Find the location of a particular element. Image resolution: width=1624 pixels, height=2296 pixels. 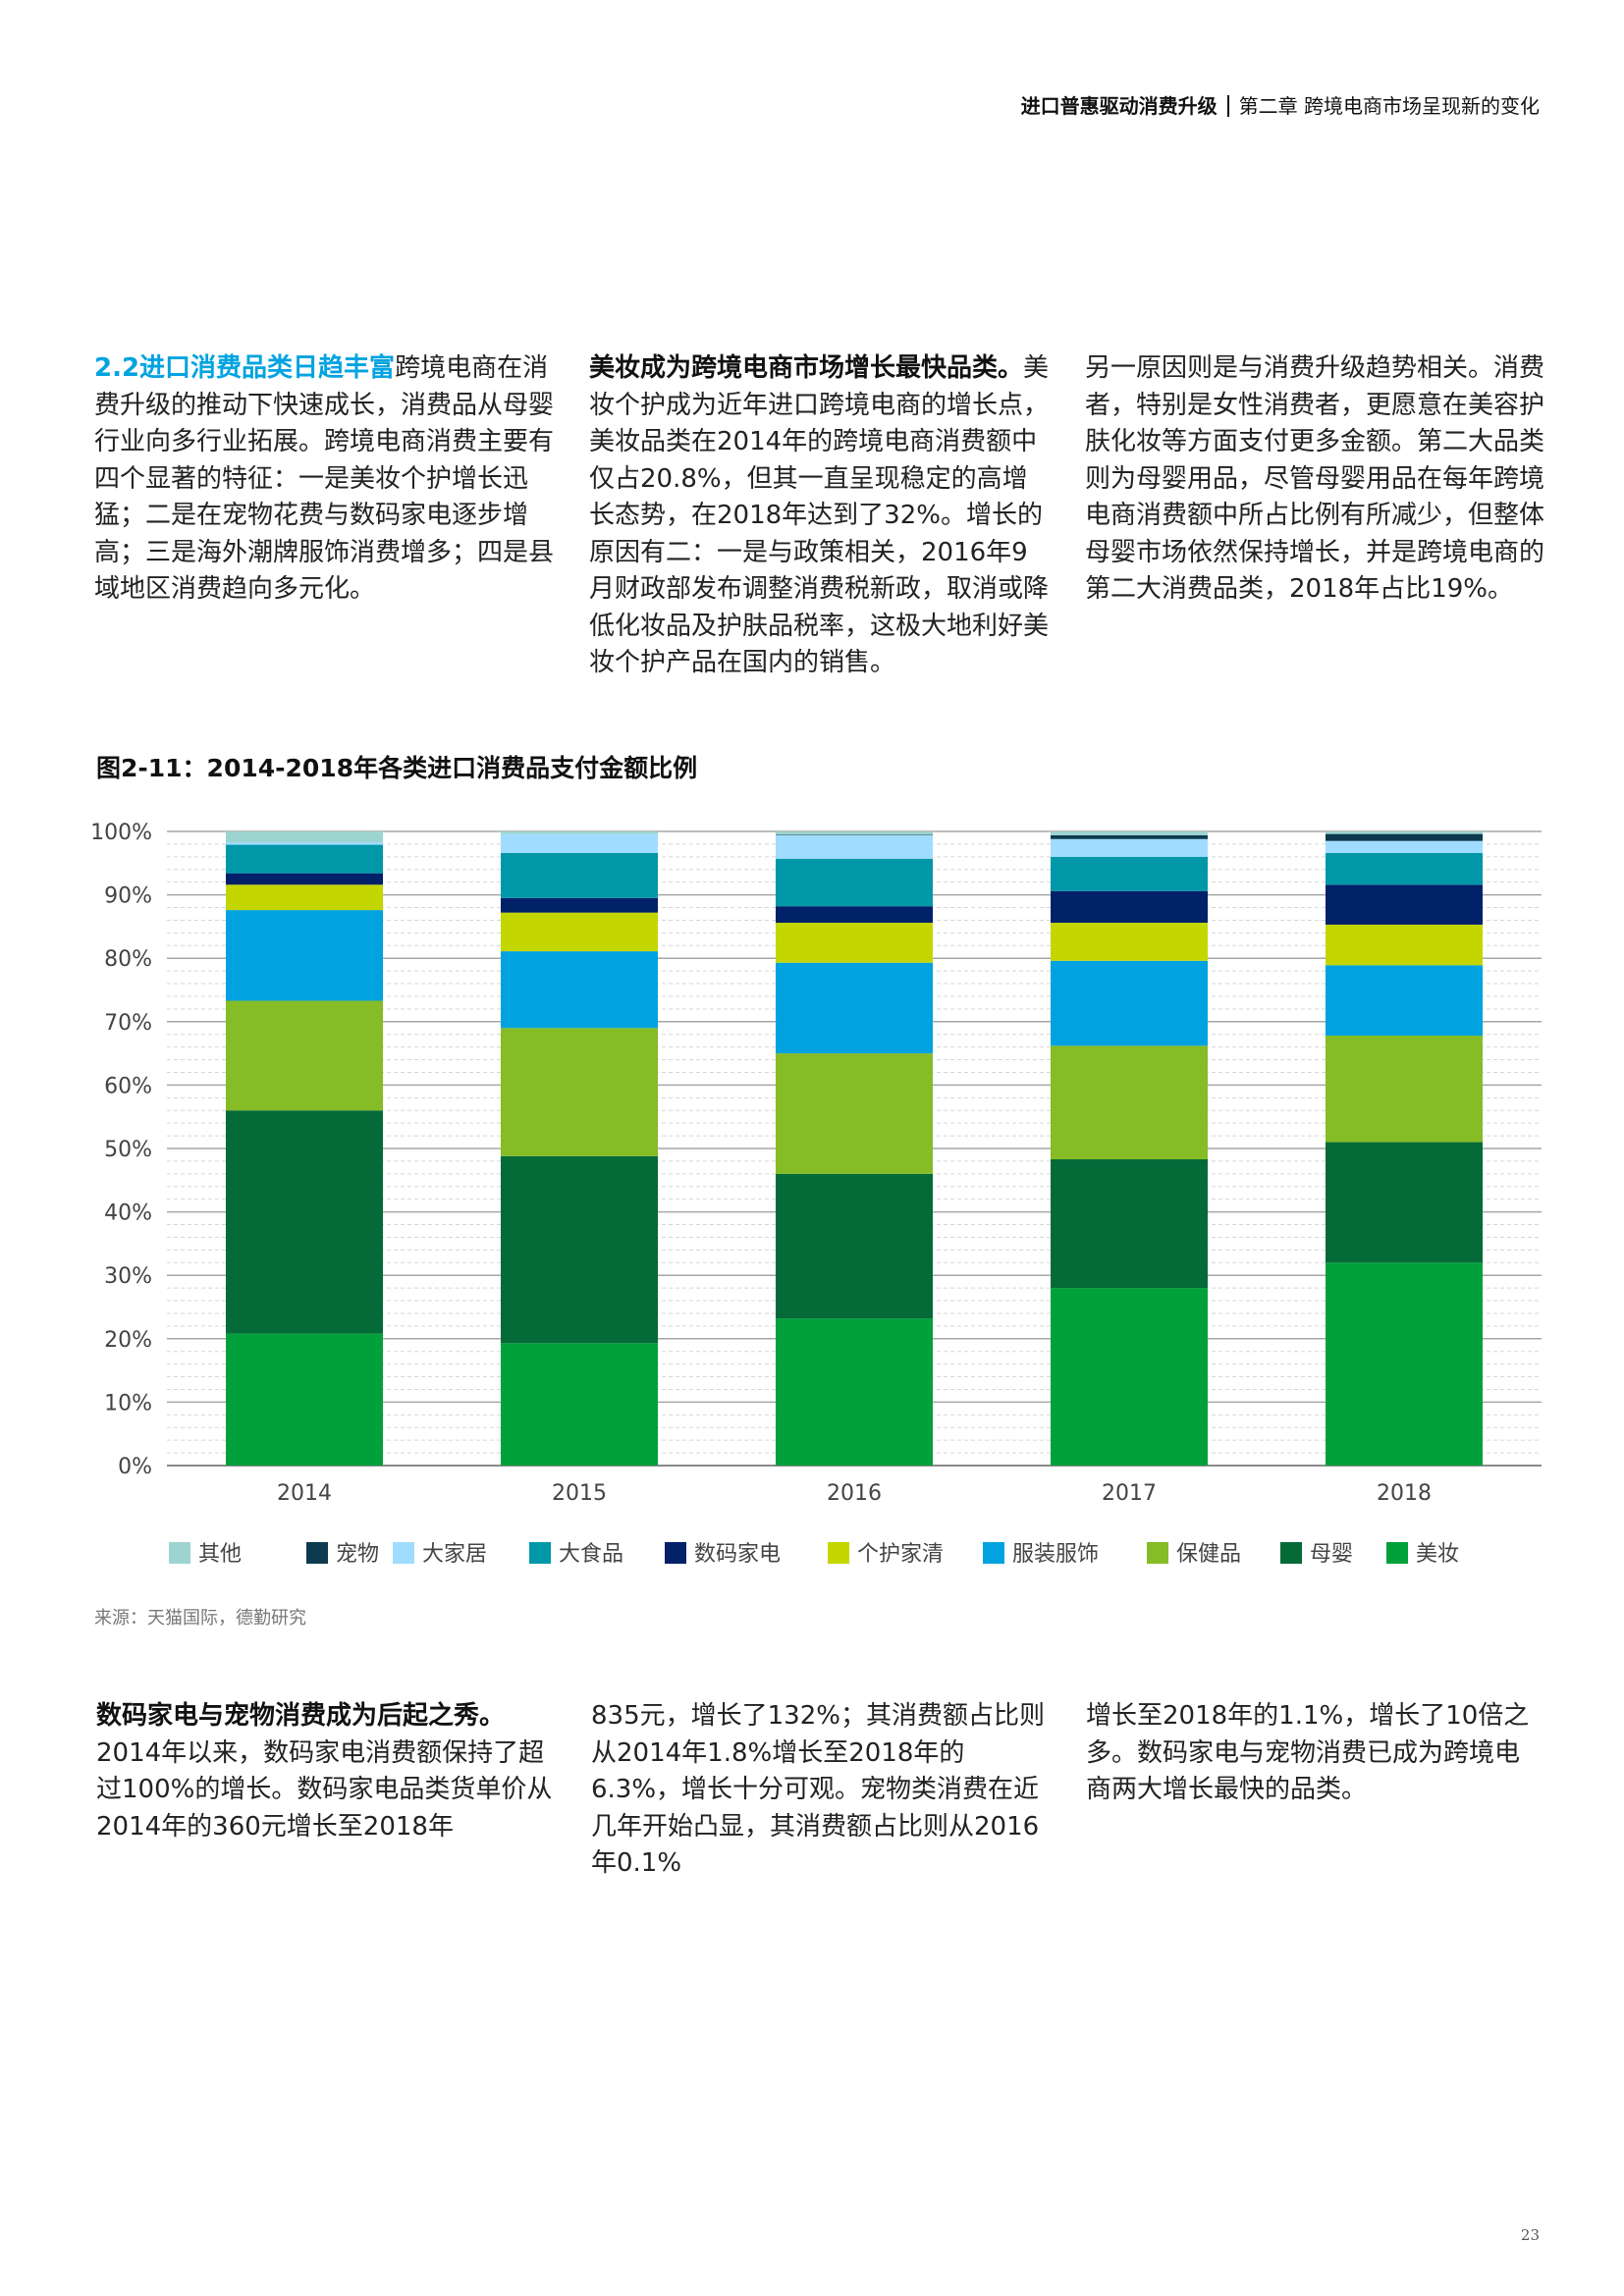

bar-segment-2016-大食品 is located at coordinates (854, 882).